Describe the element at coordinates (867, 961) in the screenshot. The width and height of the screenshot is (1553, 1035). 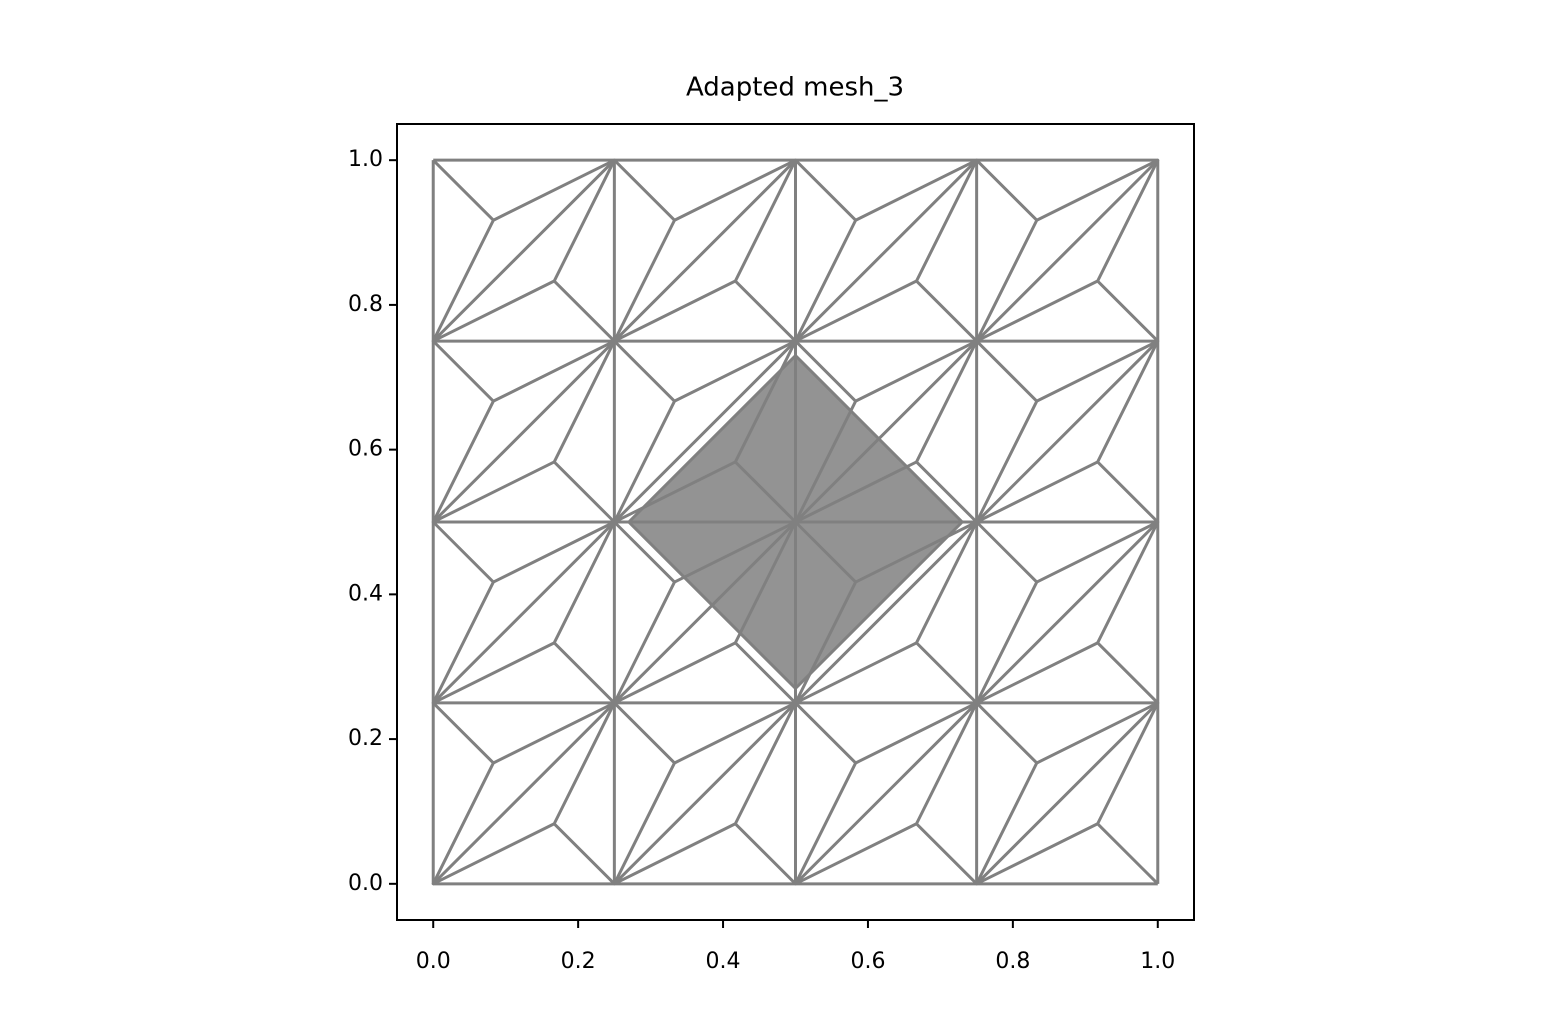
I see `x-tick-label: 0.6` at that location.